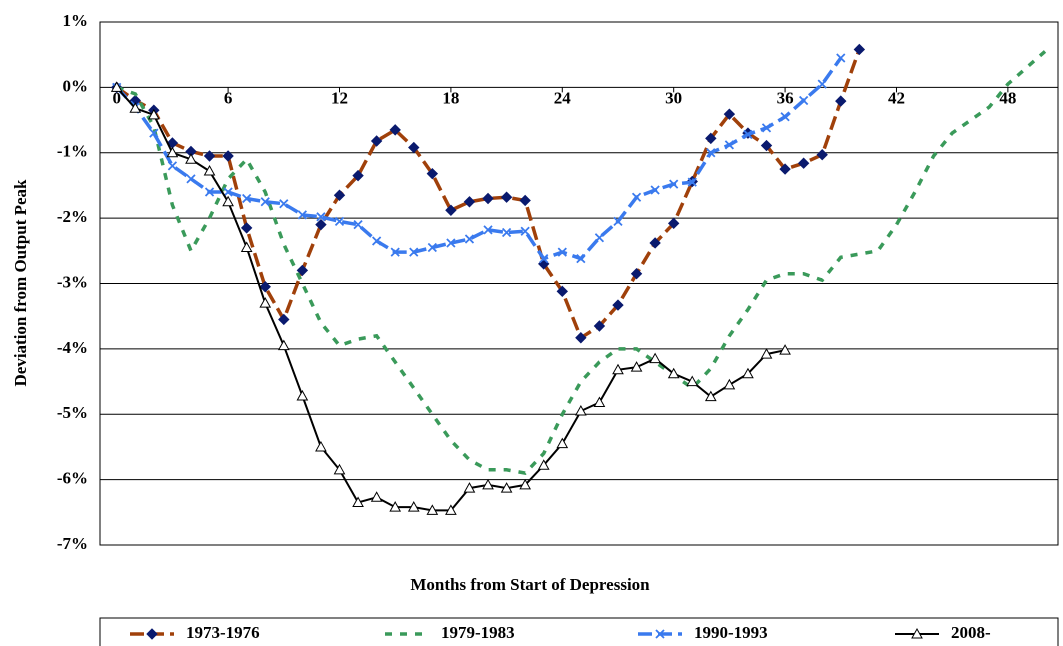 The width and height of the screenshot is (1063, 646). Describe the element at coordinates (72, 412) in the screenshot. I see `y-tick-label: -5%` at that location.